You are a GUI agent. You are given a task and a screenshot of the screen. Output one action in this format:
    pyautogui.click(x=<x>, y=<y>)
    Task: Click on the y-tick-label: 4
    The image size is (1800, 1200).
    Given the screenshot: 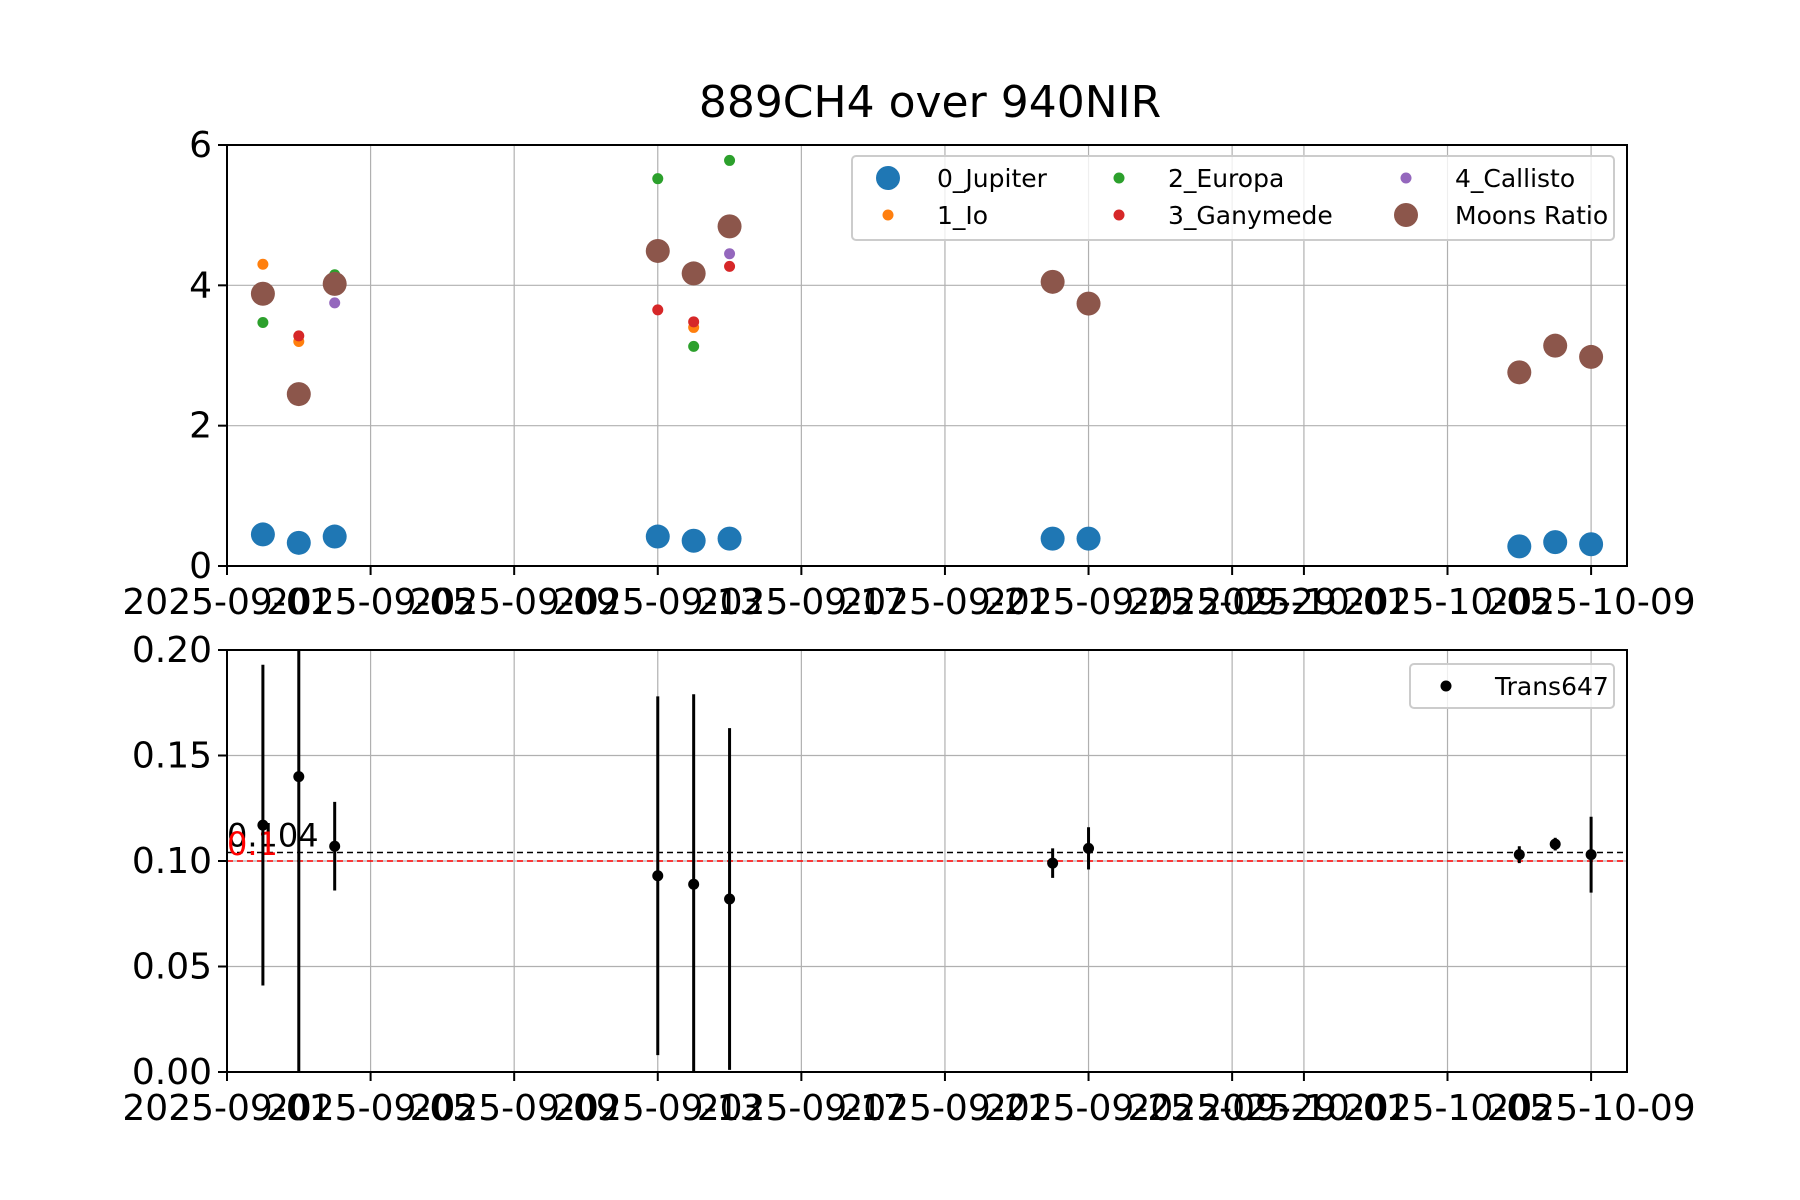 What is the action you would take?
    pyautogui.click(x=200, y=285)
    